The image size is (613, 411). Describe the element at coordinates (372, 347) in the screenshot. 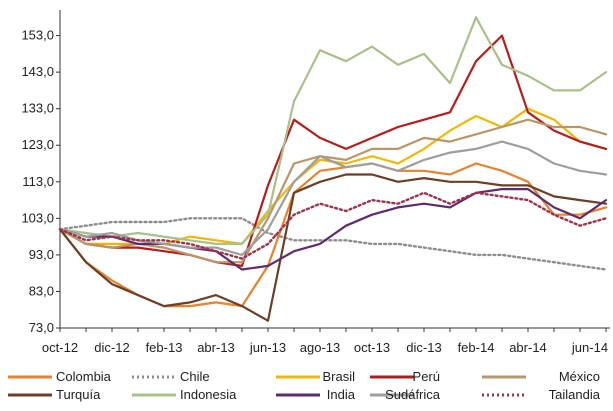

I see `x-tick-label: oct-13` at that location.